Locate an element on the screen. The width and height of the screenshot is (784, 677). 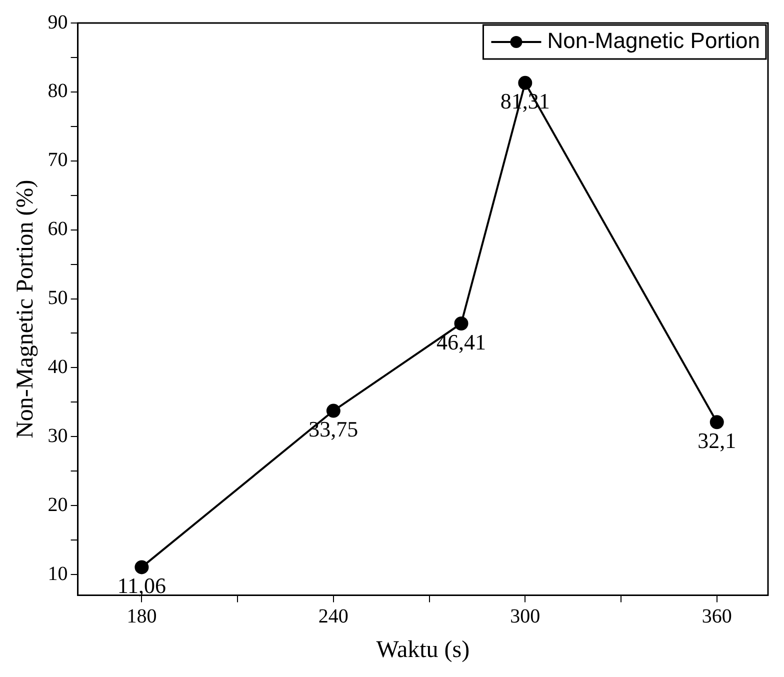
y-tick-label: 30 is located at coordinates (58, 435).